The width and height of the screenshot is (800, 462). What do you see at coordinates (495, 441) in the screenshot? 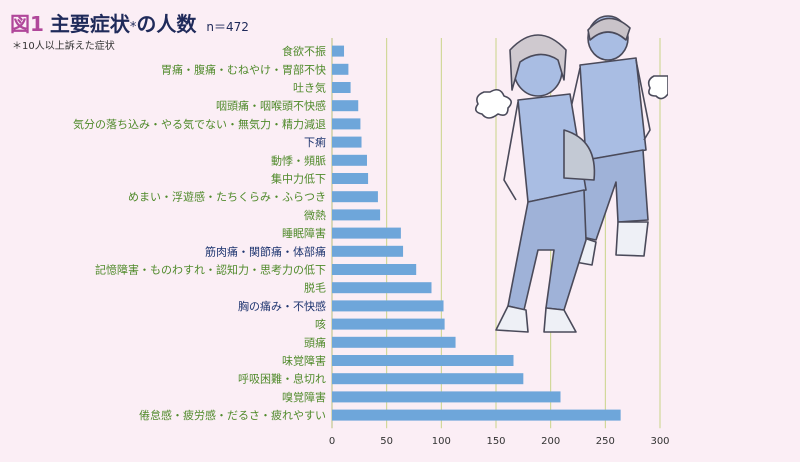
I see `x-tick-label: 150` at bounding box center [495, 441].